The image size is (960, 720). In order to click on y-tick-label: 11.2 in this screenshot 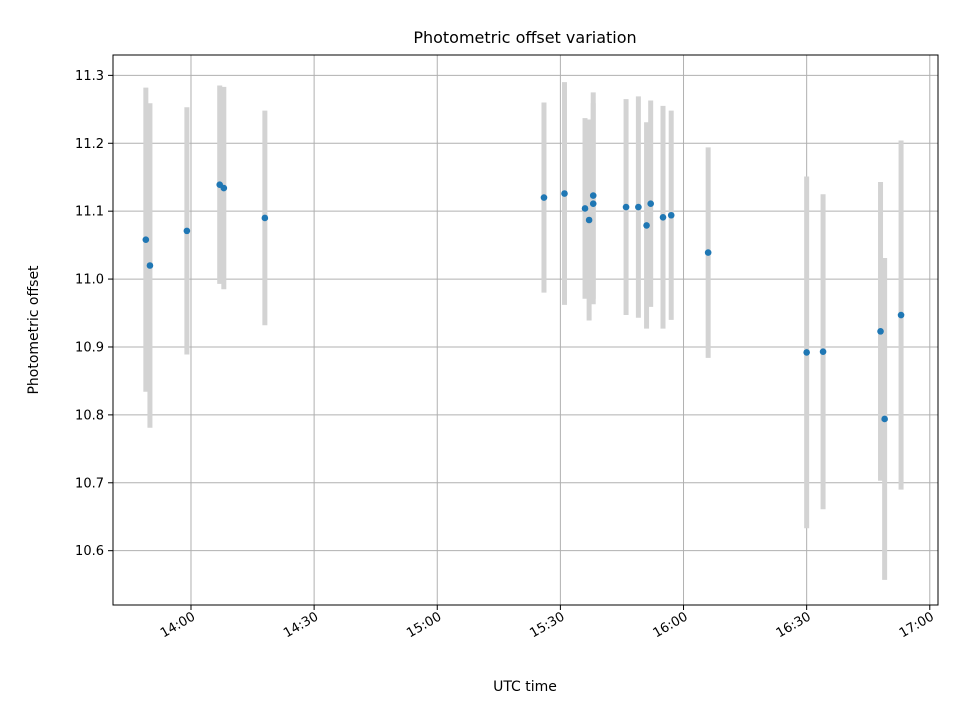, I will do `click(89, 144)`.